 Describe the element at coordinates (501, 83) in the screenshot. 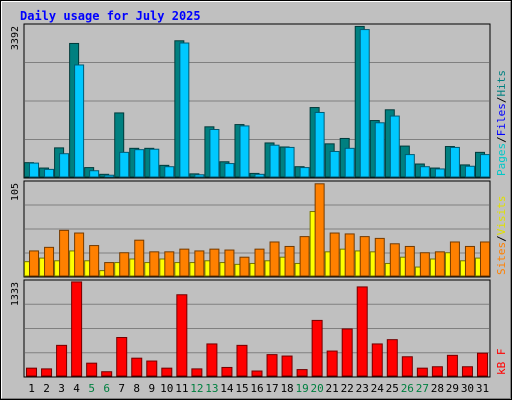

I see `legend-label-hits: Hits` at that location.